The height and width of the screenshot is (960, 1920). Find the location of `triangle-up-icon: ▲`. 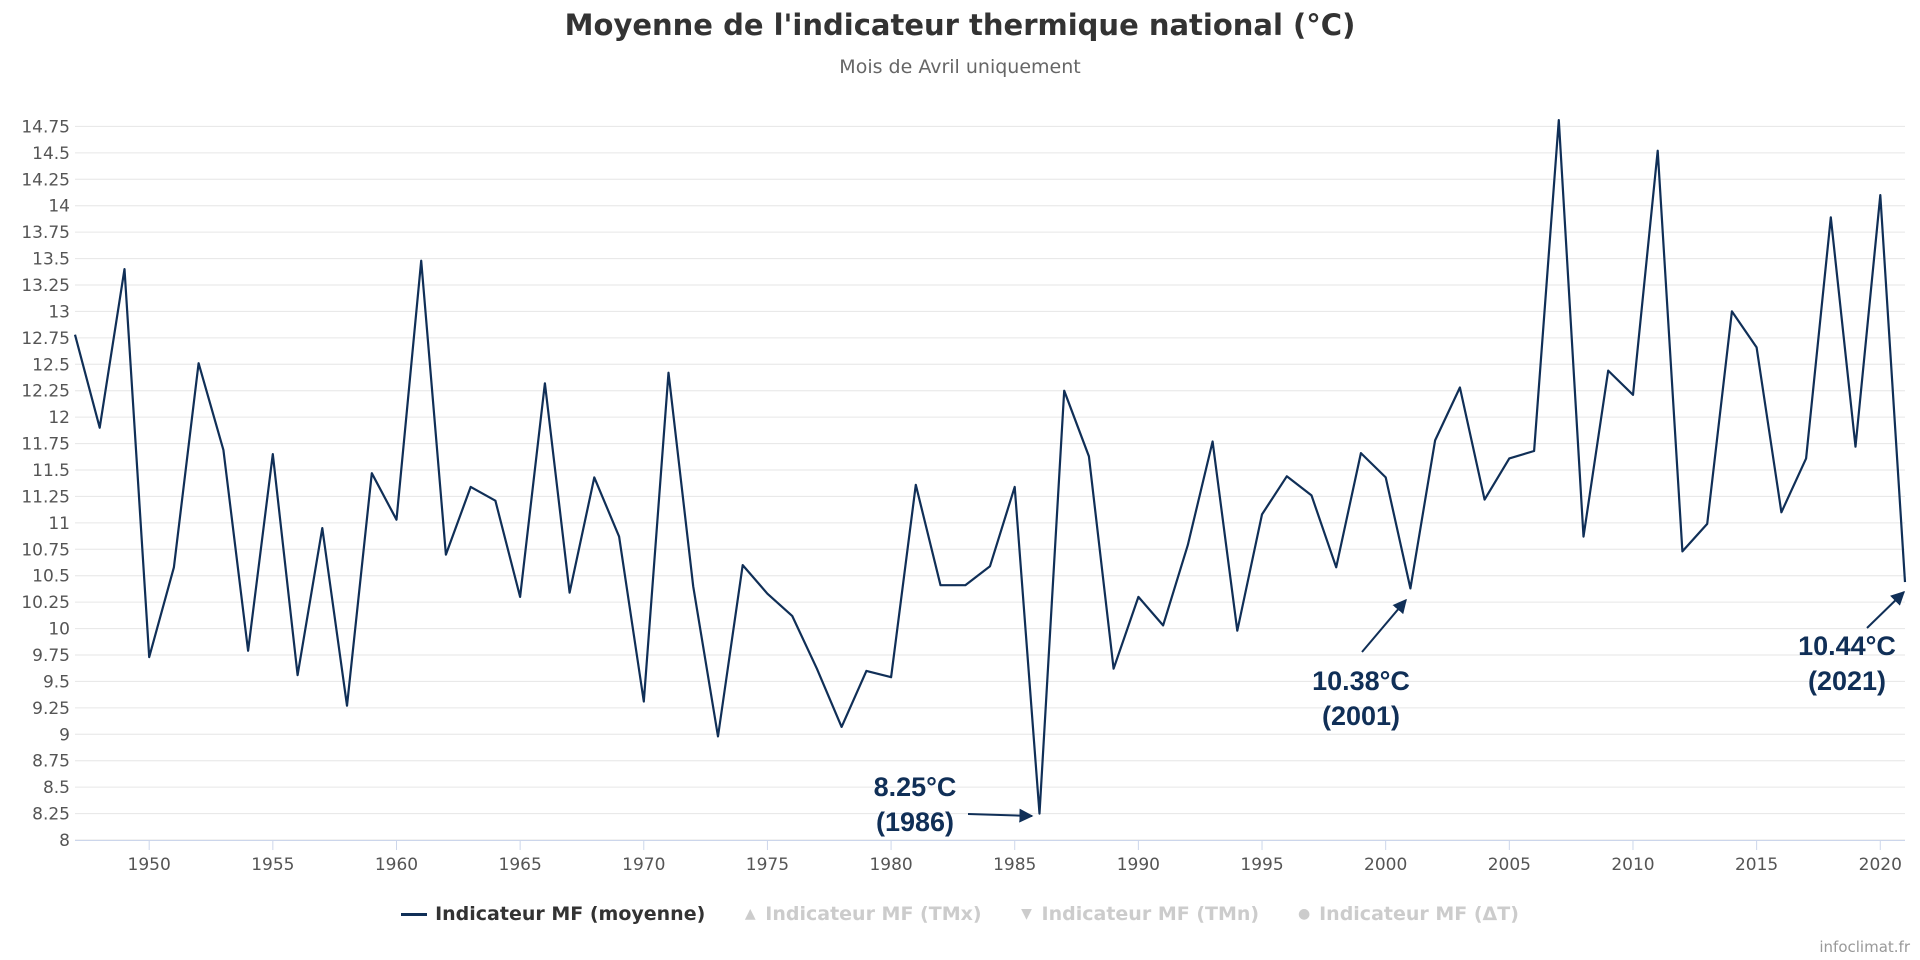

triangle-up-icon: ▲ is located at coordinates (750, 914).